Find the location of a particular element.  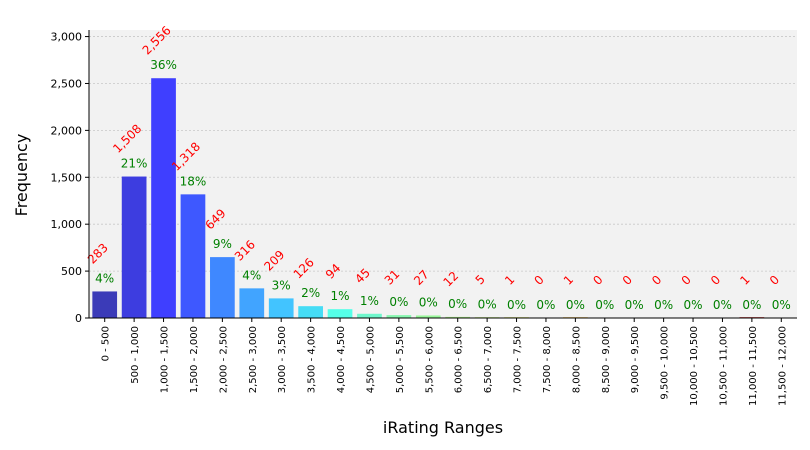

percent-label: 21% is located at coordinates (134, 164).